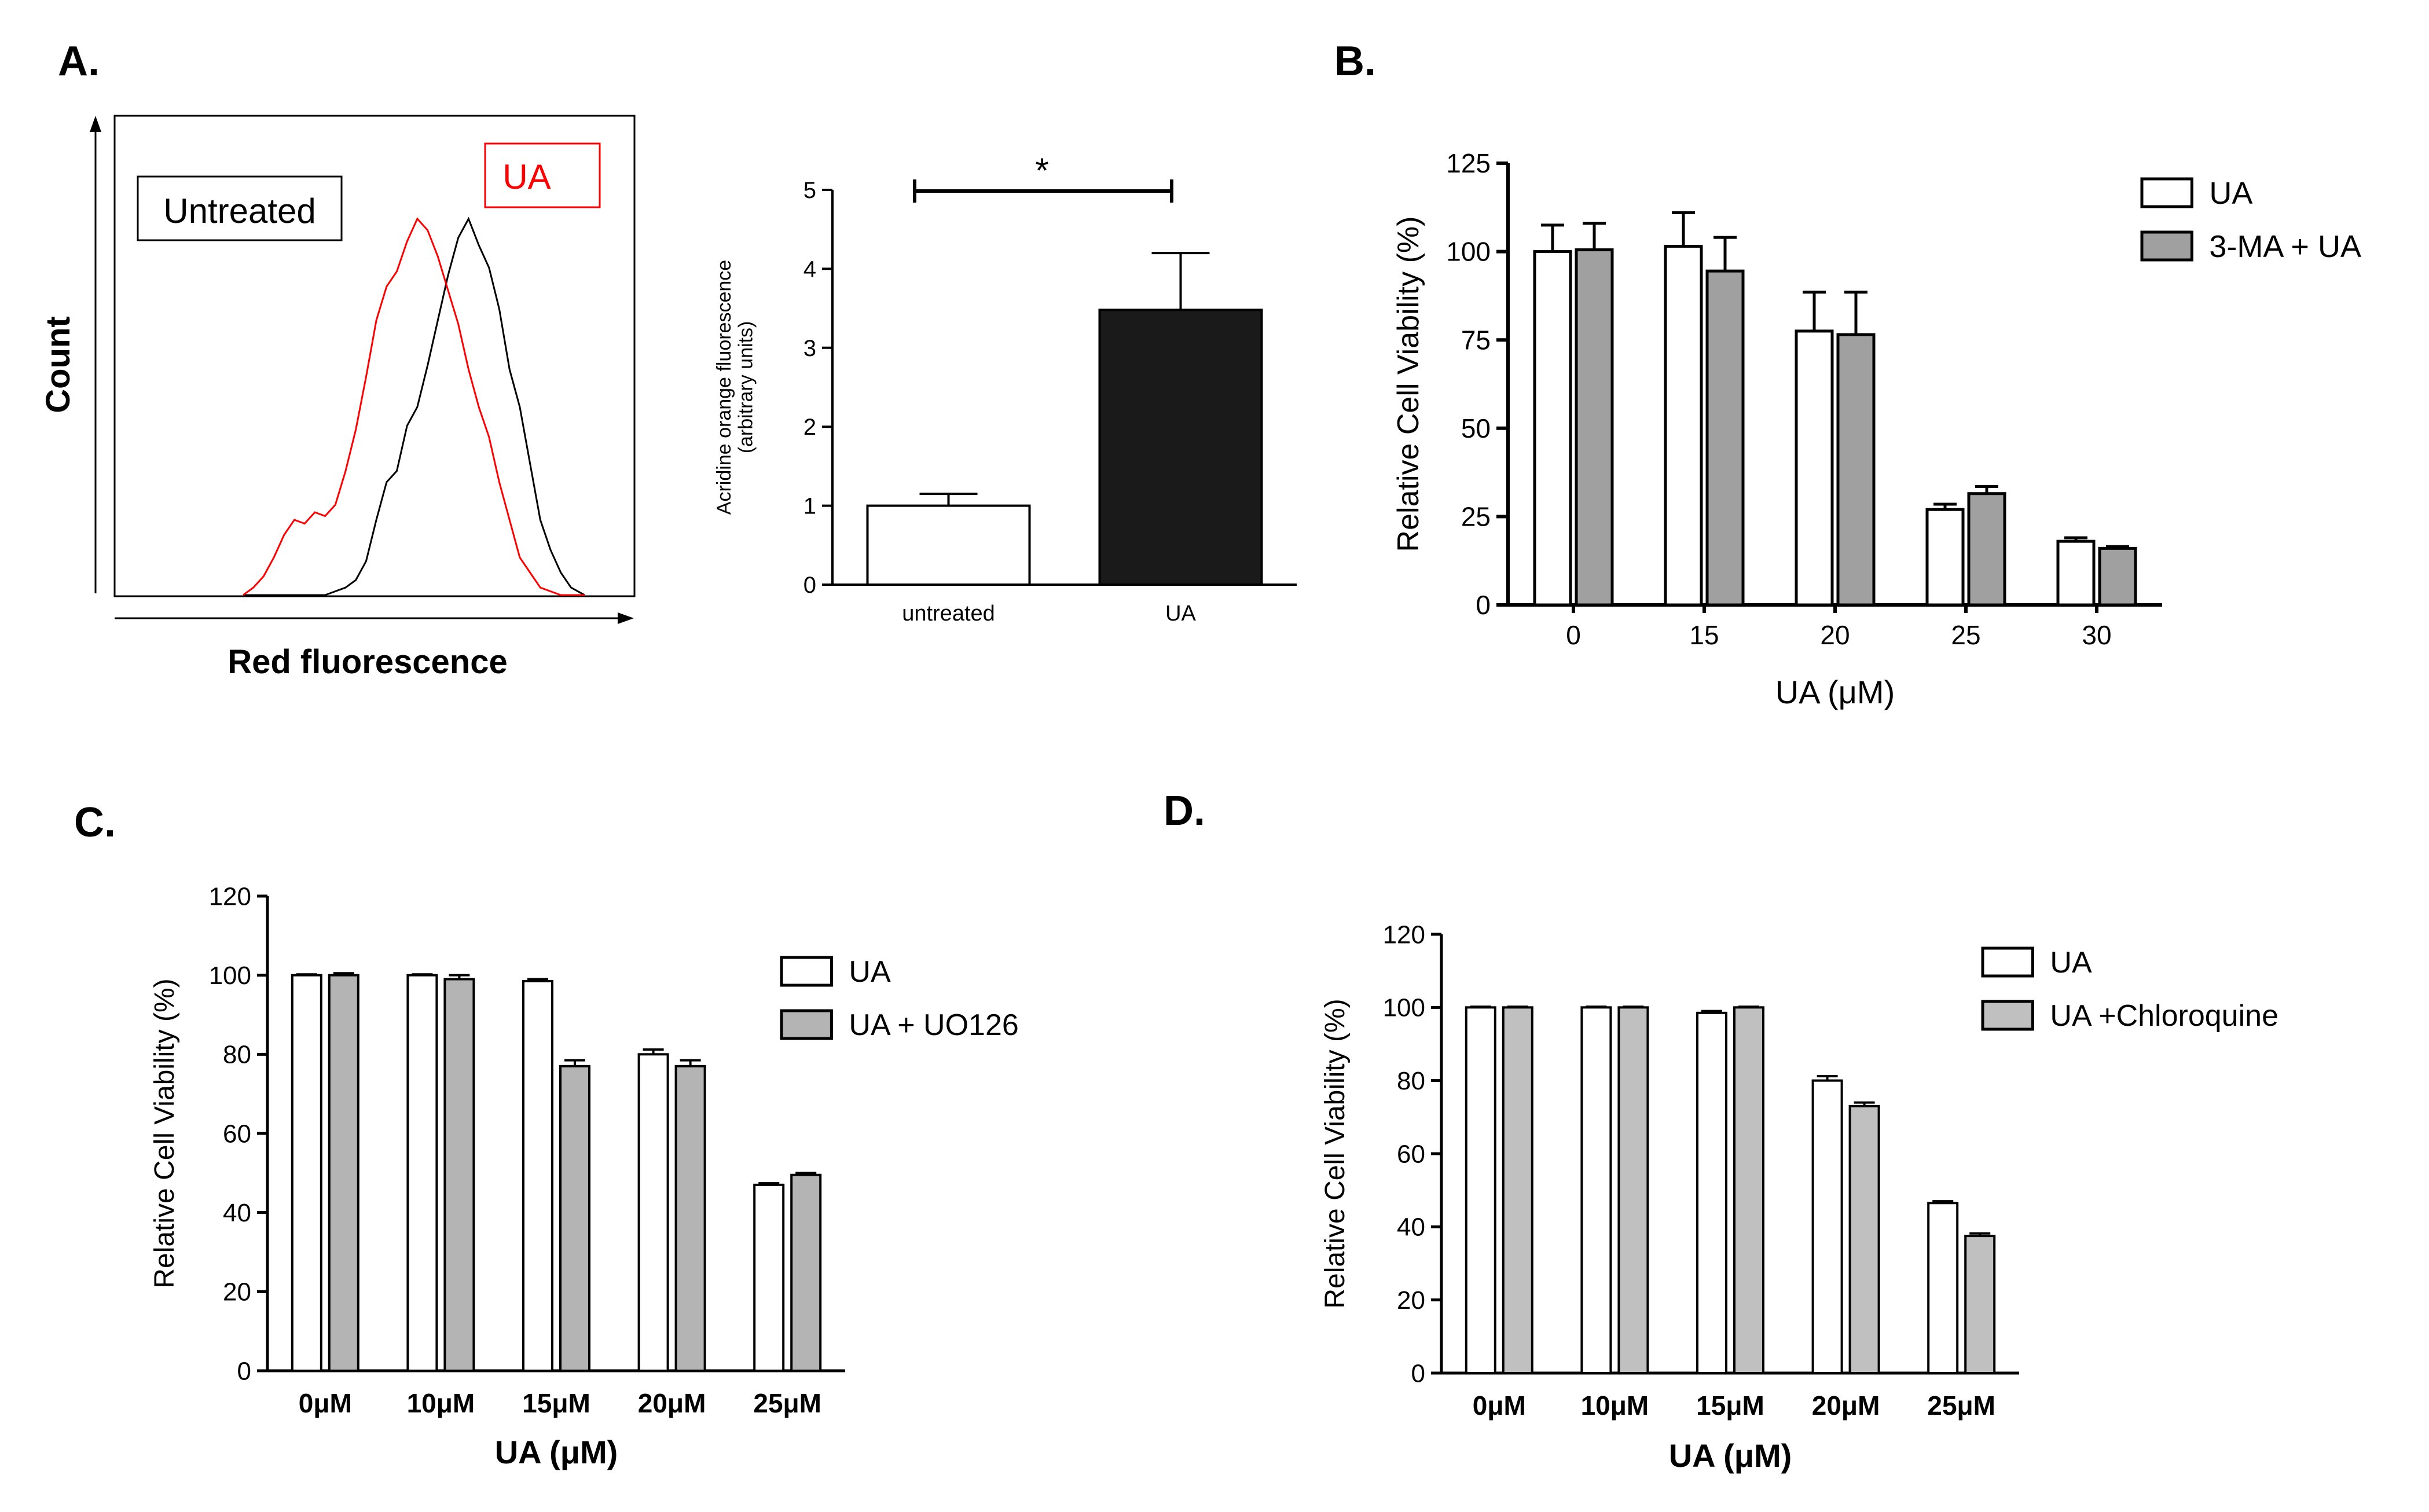  Describe the element at coordinates (949, 613) in the screenshot. I see `a-bar-x-tick-label: untreated` at that location.